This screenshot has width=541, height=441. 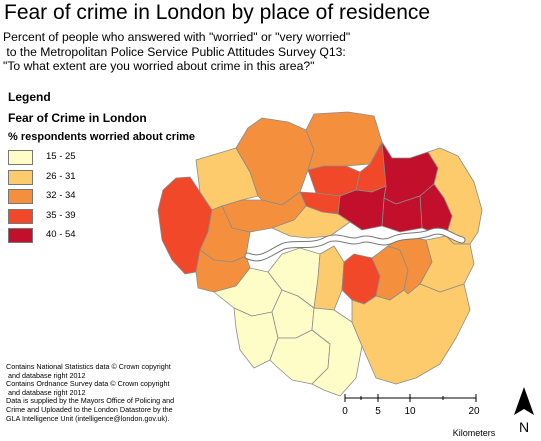 I want to click on north-arrow-shape, so click(x=524, y=401).